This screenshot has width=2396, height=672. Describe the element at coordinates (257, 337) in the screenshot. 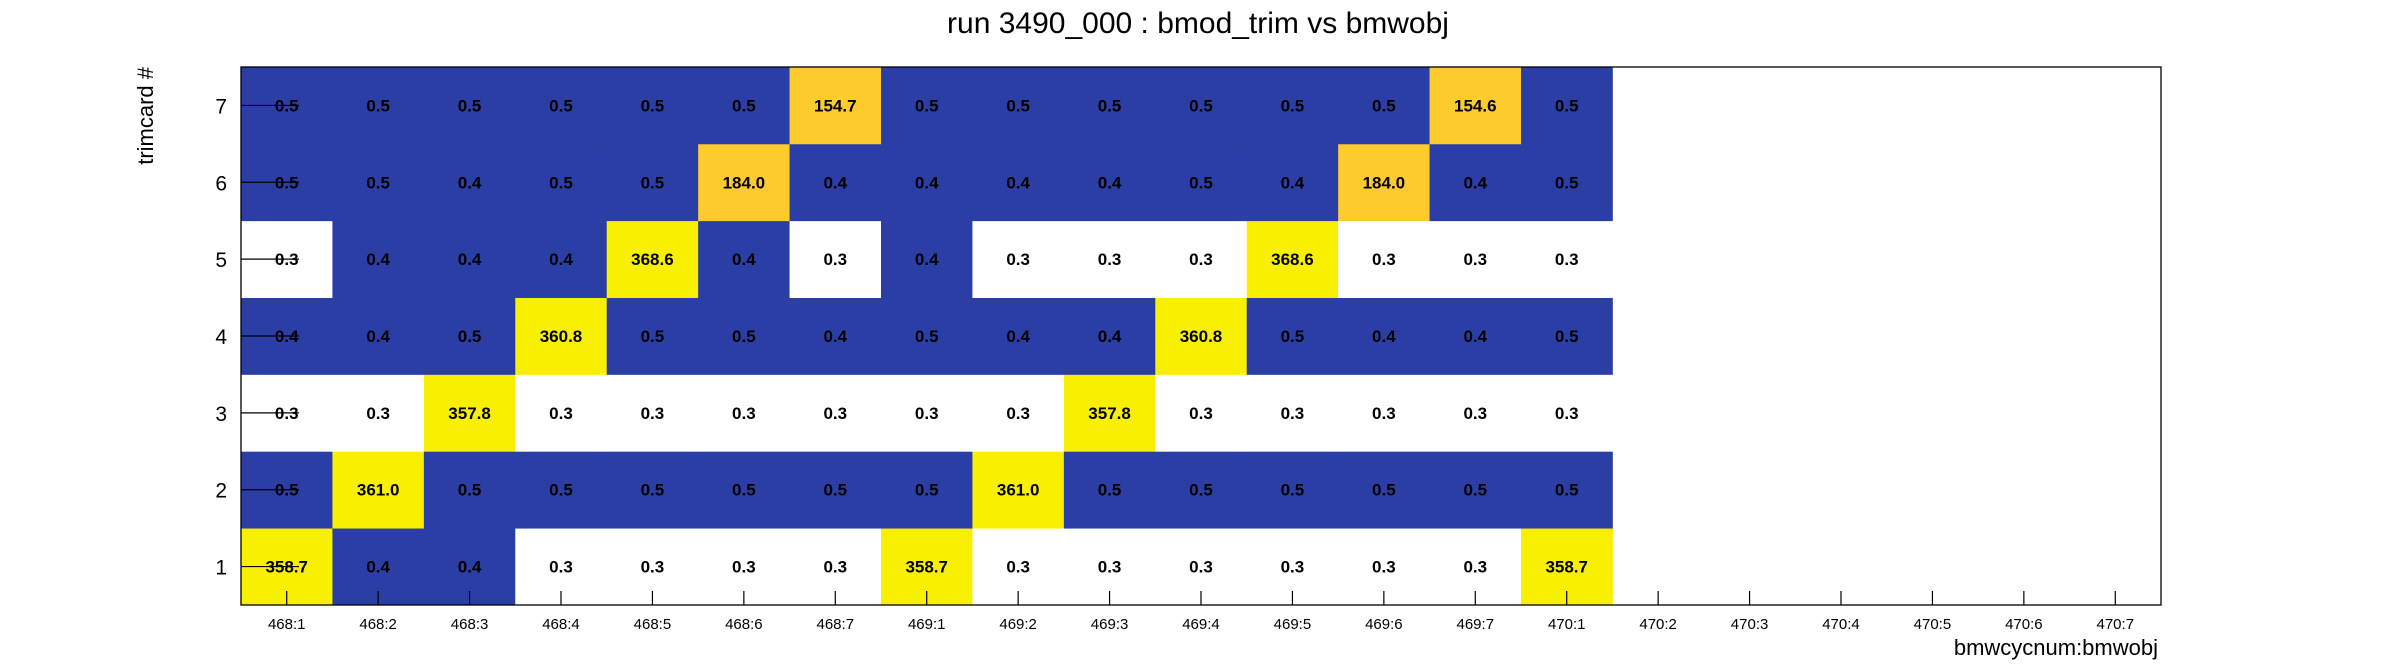

I see `y-axis: 1 2 3 4 5 6 7` at that location.